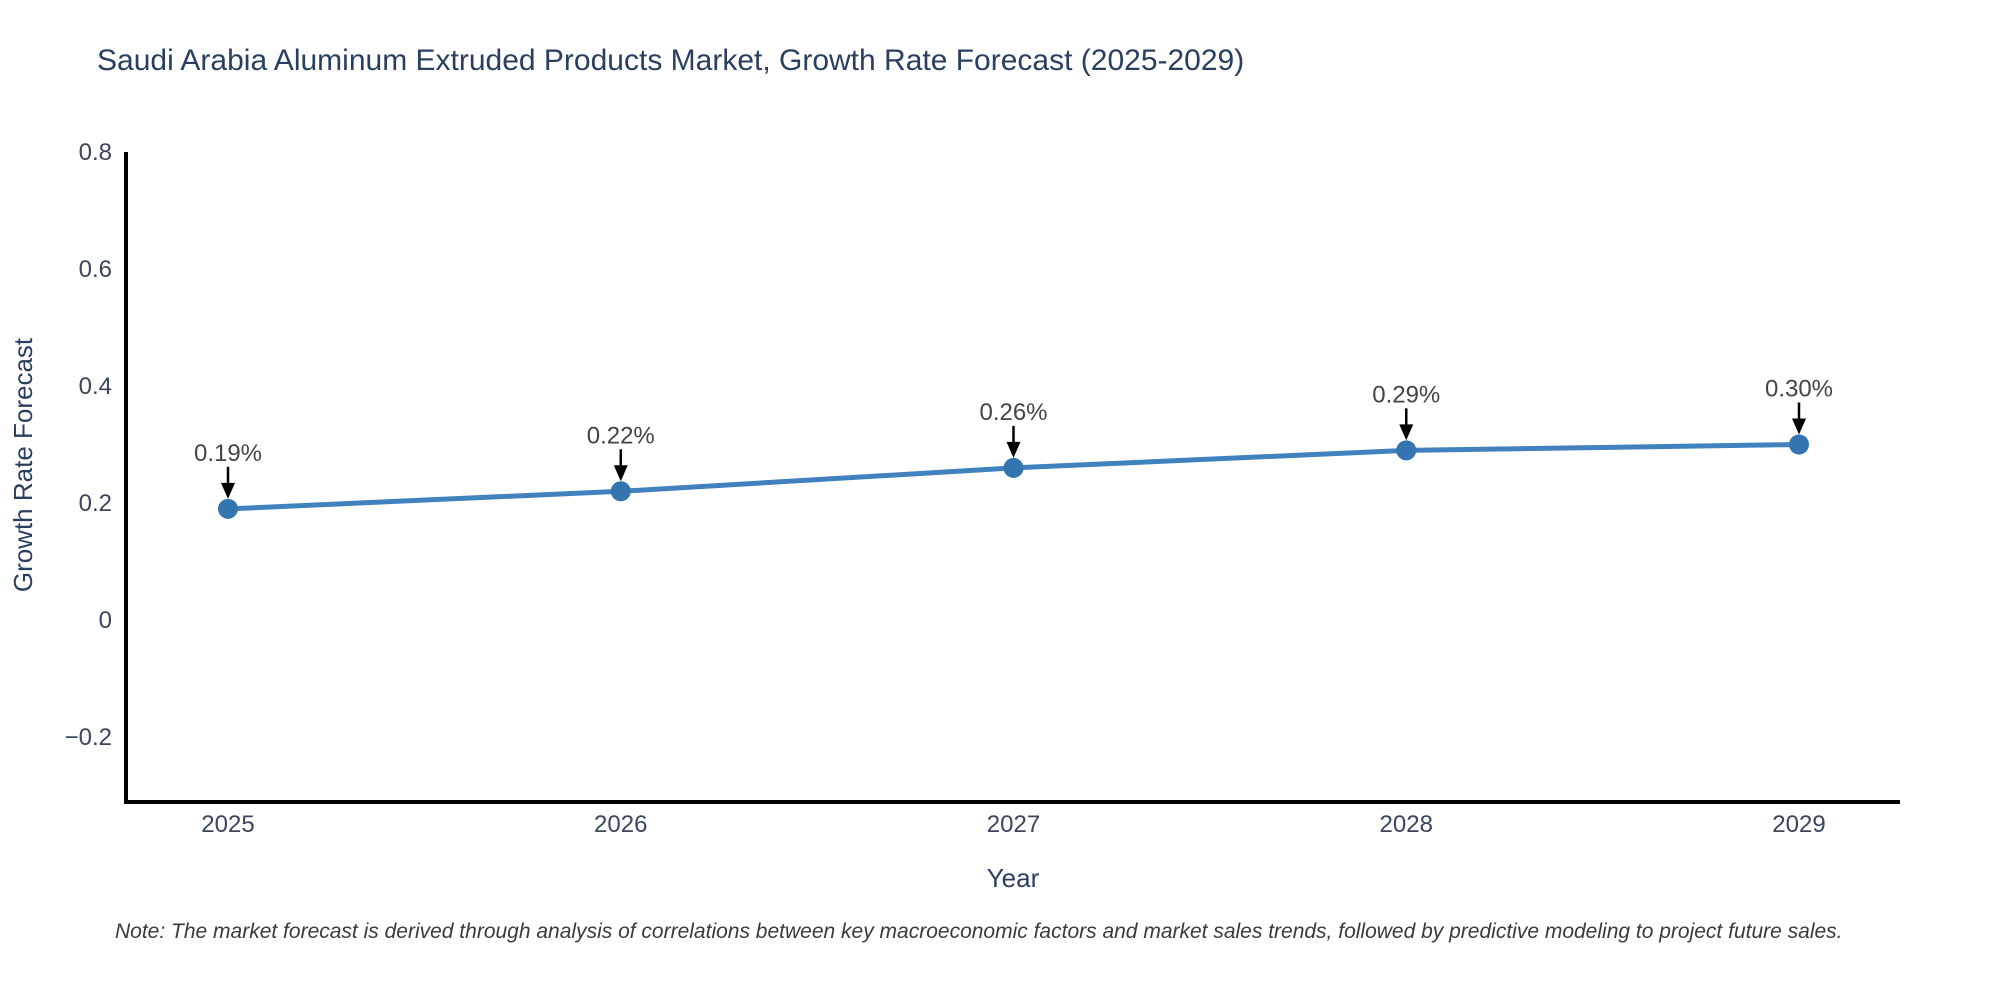 This screenshot has height=1000, width=2000. Describe the element at coordinates (1013, 412) in the screenshot. I see `data-point-label: 0.26%` at that location.